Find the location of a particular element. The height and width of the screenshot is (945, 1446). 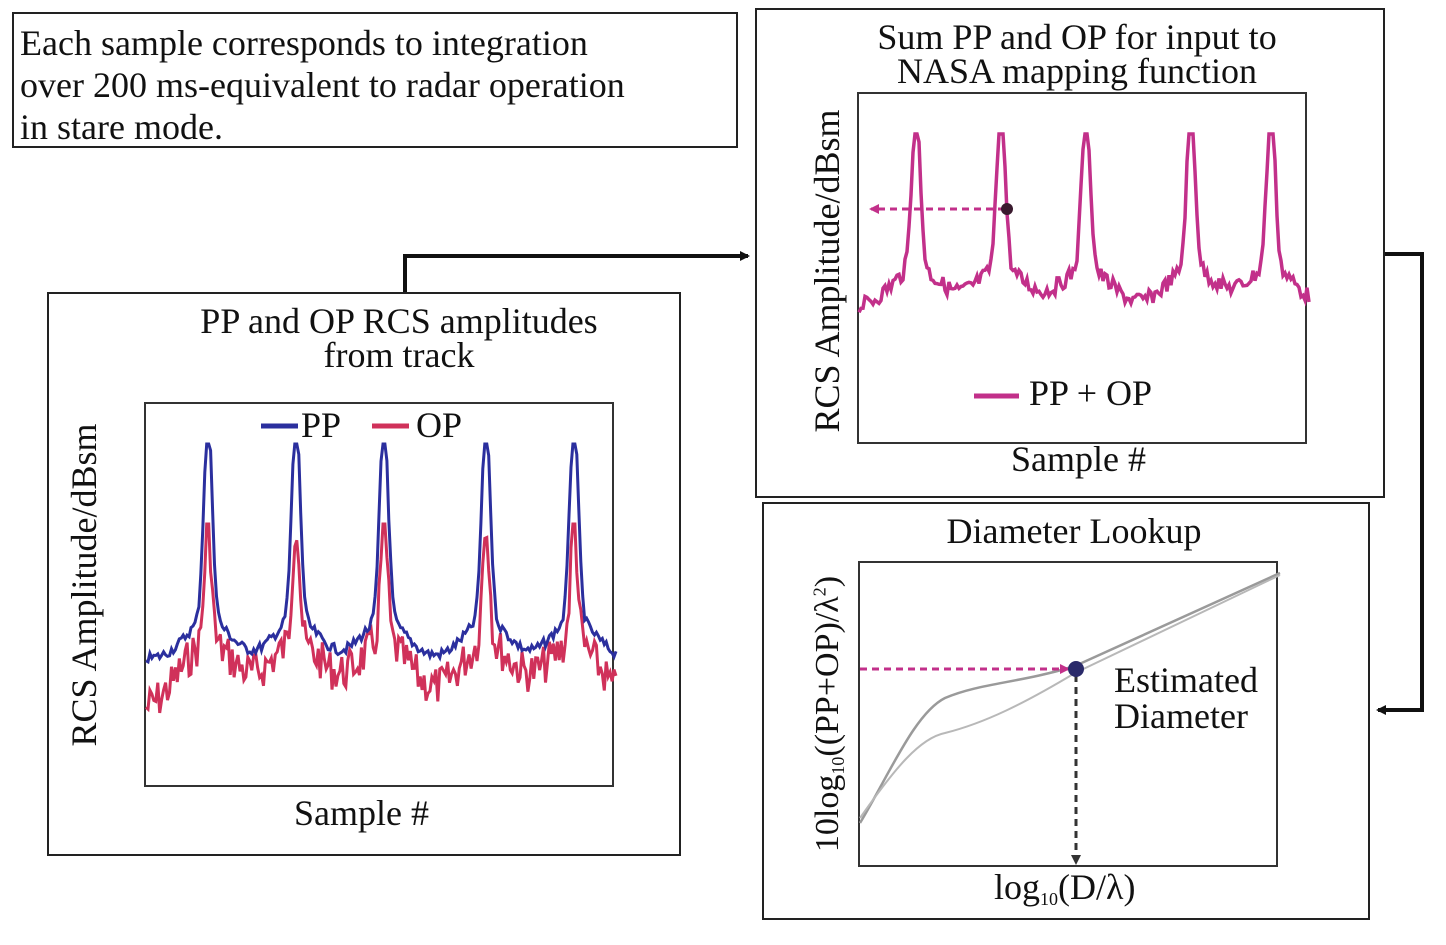

op-series-line is located at coordinates (381, 618).